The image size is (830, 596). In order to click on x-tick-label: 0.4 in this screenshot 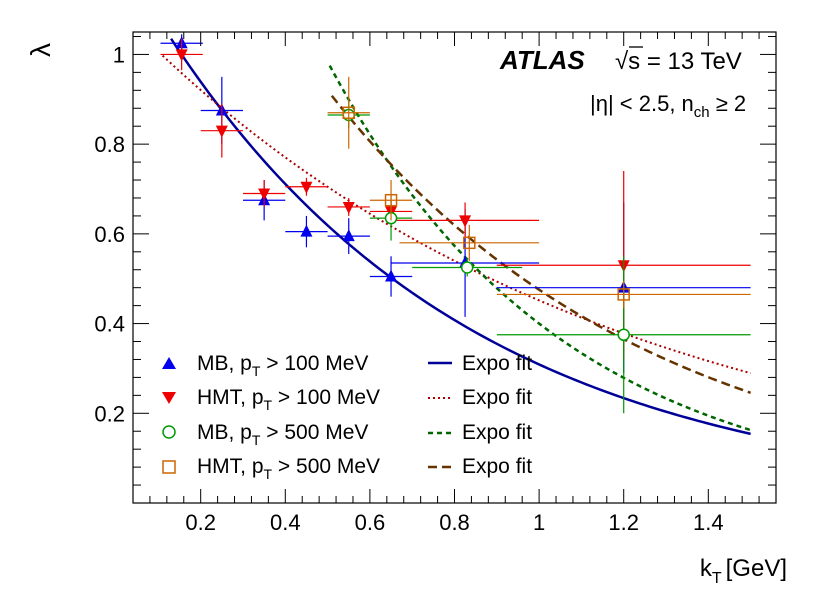, I will do `click(285, 522)`.